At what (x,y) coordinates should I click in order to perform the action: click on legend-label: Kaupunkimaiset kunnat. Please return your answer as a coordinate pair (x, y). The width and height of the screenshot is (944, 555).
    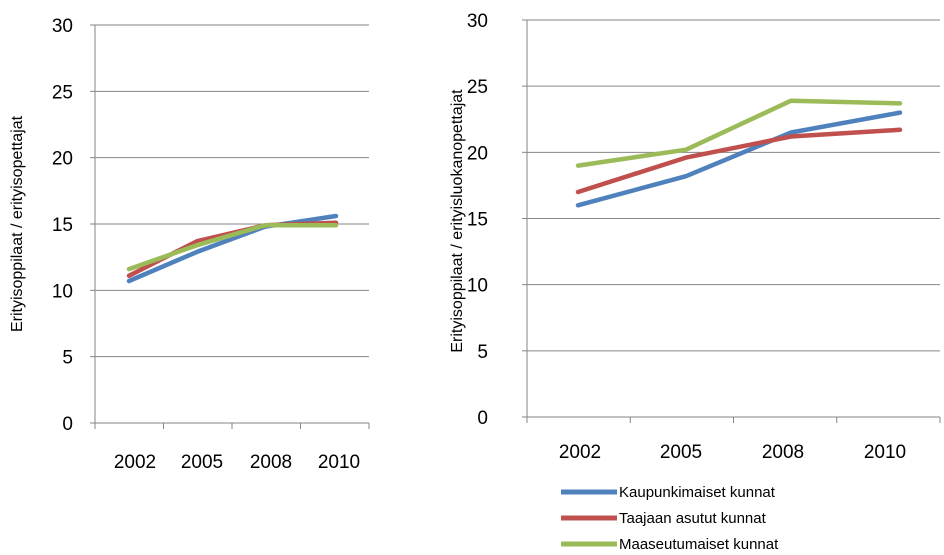
    Looking at the image, I should click on (697, 492).